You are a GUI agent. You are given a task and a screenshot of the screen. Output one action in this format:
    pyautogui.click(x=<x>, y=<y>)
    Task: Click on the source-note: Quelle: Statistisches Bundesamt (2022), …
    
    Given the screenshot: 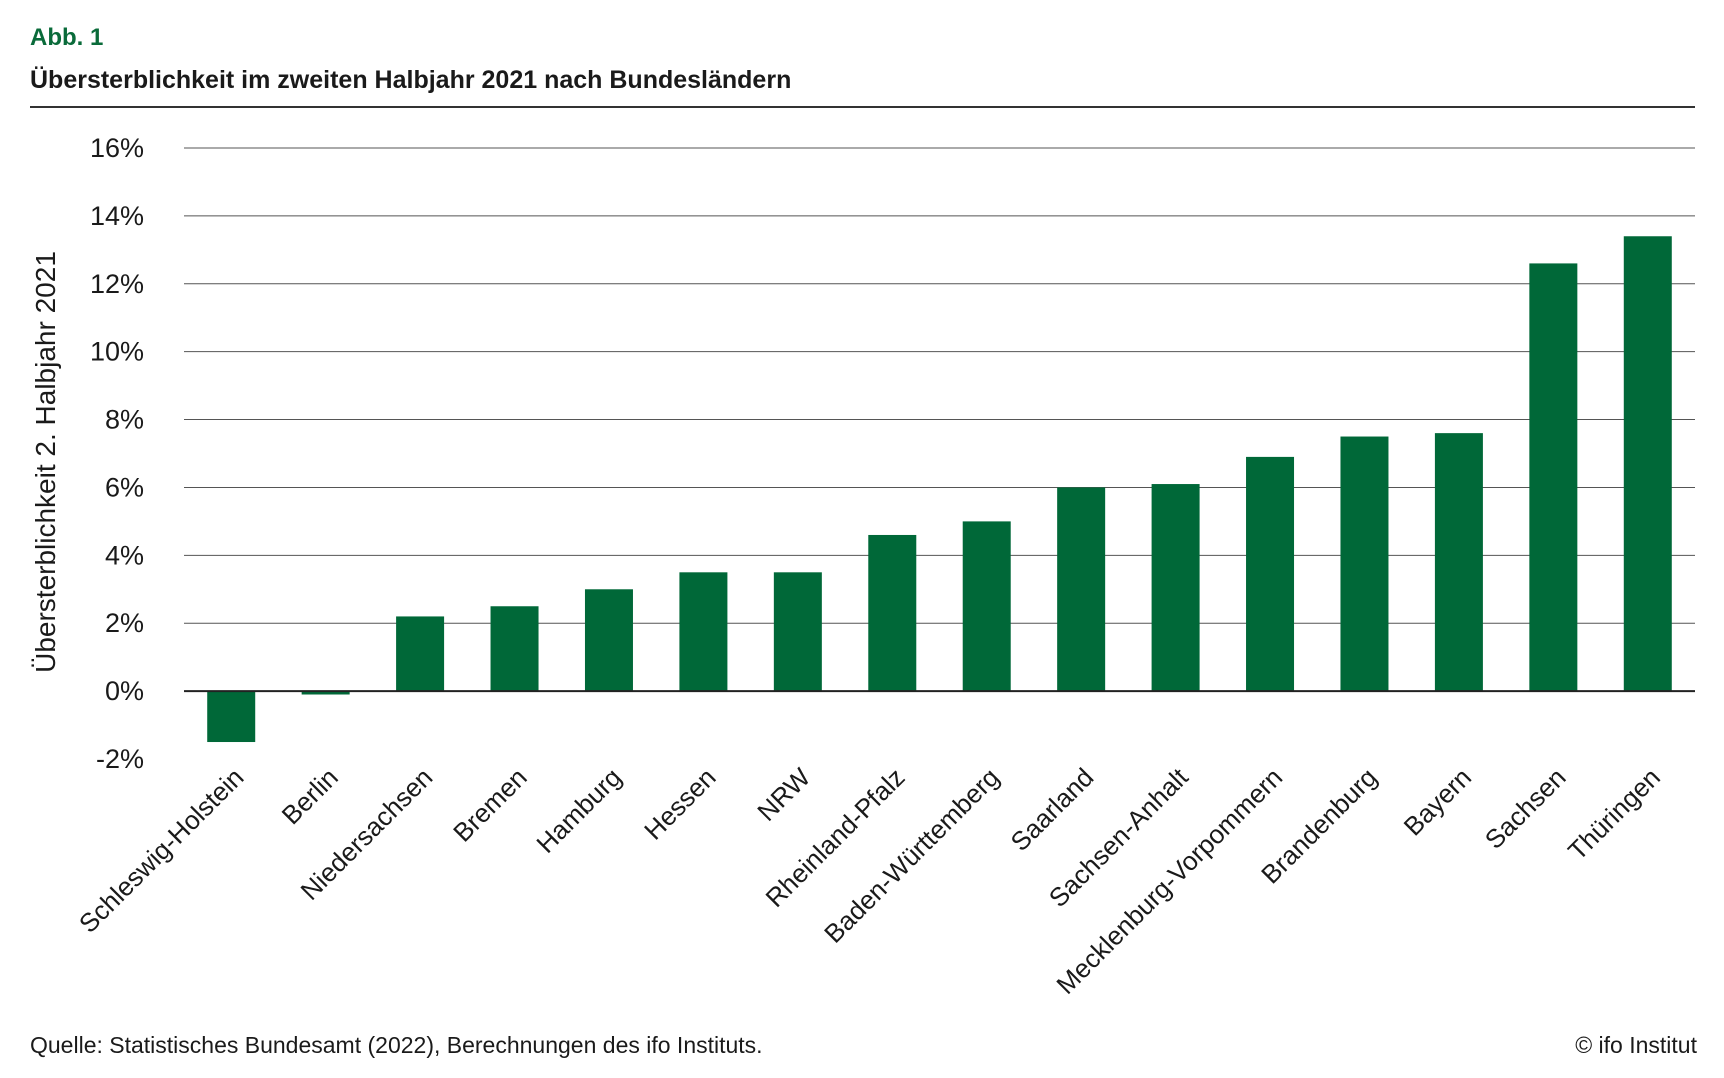 What is the action you would take?
    pyautogui.click(x=396, y=1045)
    